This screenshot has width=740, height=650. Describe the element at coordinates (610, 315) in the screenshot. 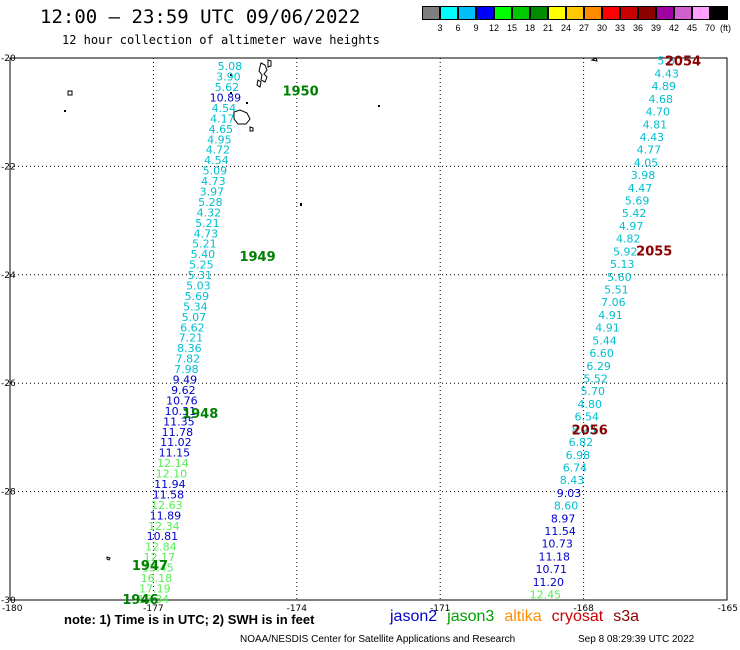

I see `wave-height-label: 4.91` at that location.